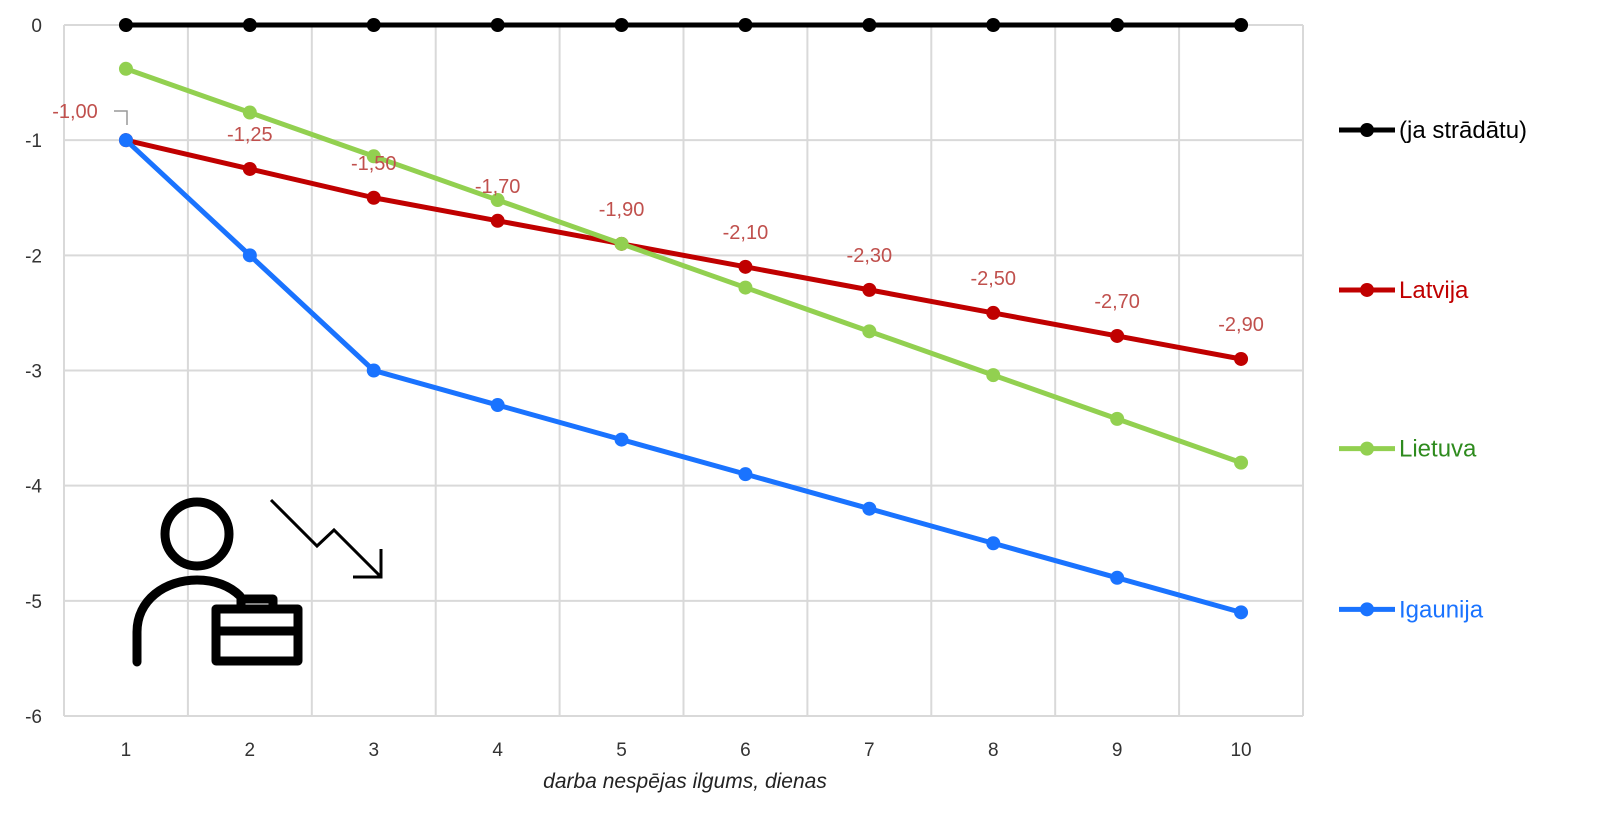 The image size is (1610, 815). Describe the element at coordinates (36, 26) in the screenshot. I see `y-tick-label: 0` at that location.